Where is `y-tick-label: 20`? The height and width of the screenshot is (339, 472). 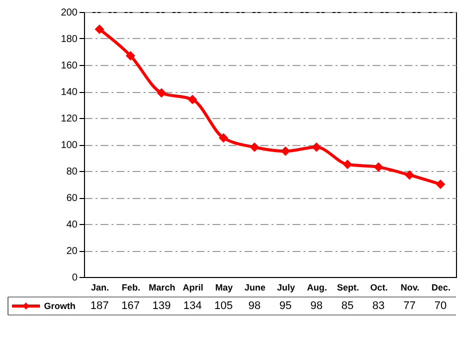
y-tick-label: 20 is located at coordinates (72, 251).